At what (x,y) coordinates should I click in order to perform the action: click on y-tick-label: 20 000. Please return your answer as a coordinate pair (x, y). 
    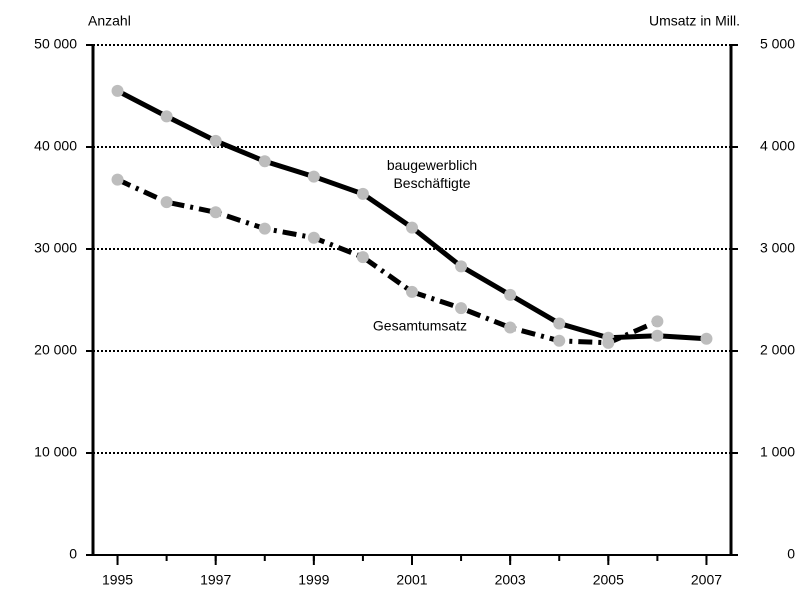
    Looking at the image, I should click on (55, 350).